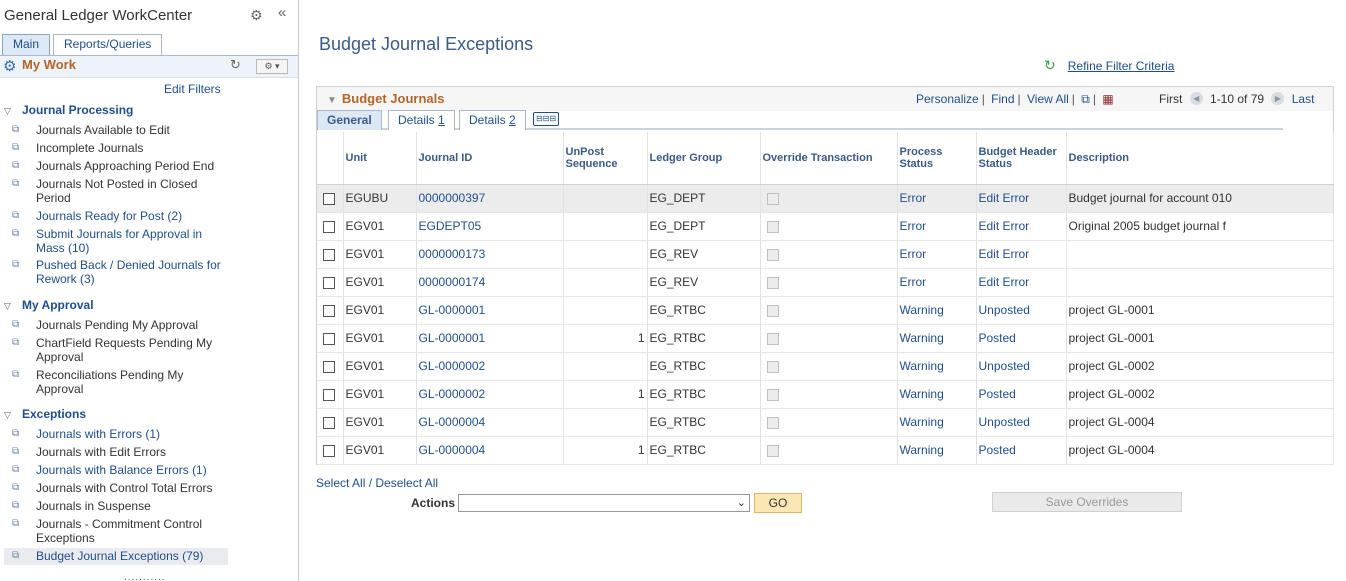  I want to click on nav-item: ⧉ Journals with Errors (1), so click(86, 434).